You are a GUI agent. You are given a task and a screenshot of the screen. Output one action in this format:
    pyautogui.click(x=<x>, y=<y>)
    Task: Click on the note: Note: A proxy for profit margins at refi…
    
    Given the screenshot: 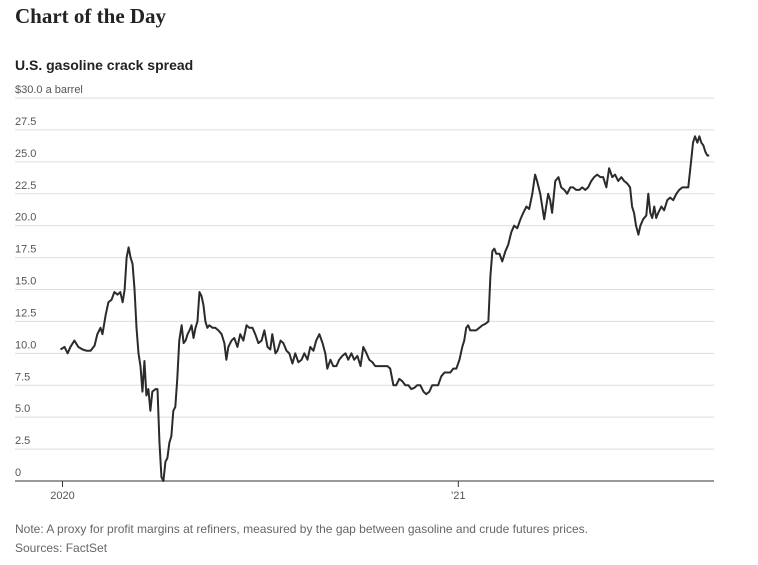 What is the action you would take?
    pyautogui.click(x=301, y=529)
    